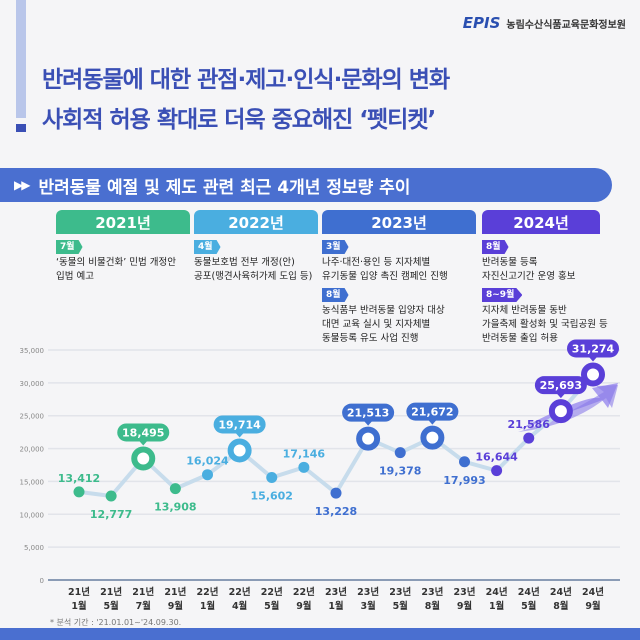 This screenshot has width=640, height=640. What do you see at coordinates (207, 247) in the screenshot?
I see `month-tag: 4월` at bounding box center [207, 247].